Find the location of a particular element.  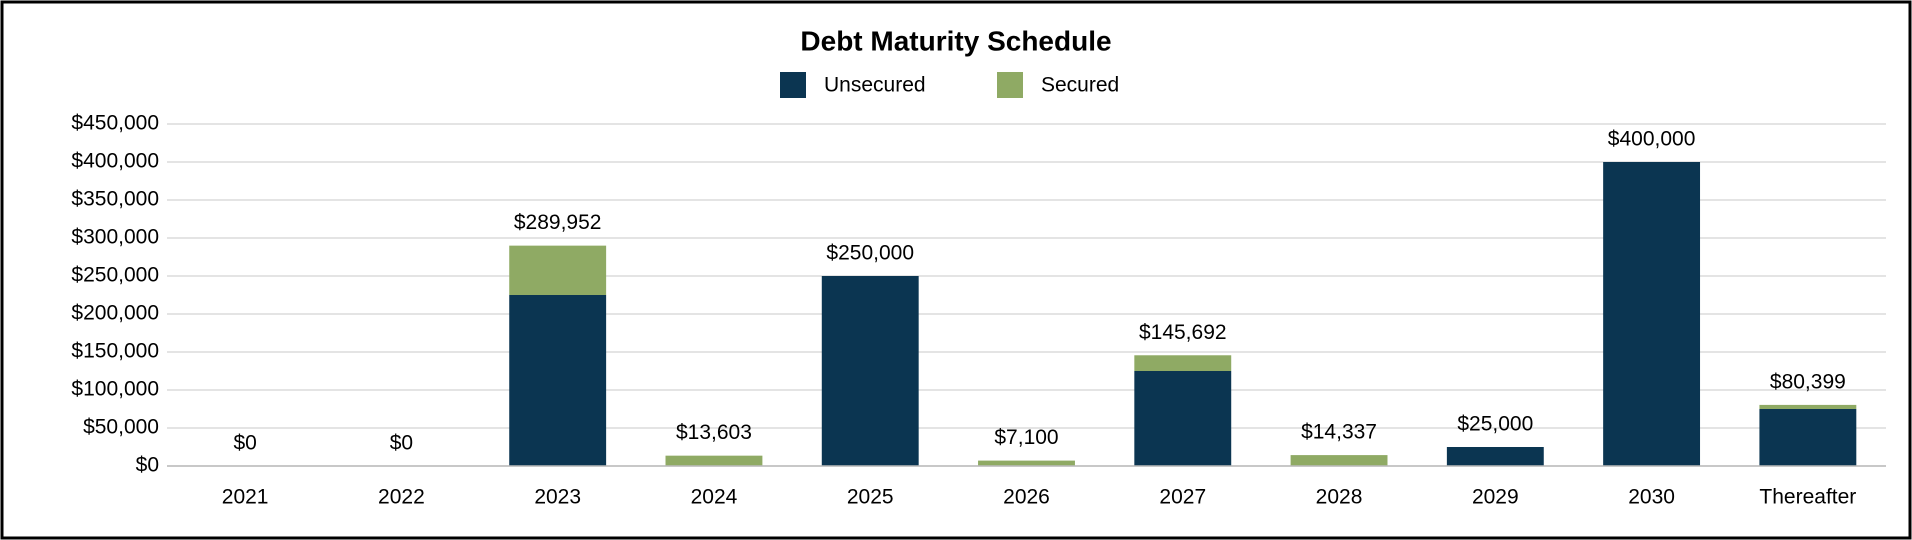

y-tick-label: $300,000 is located at coordinates (115, 237).